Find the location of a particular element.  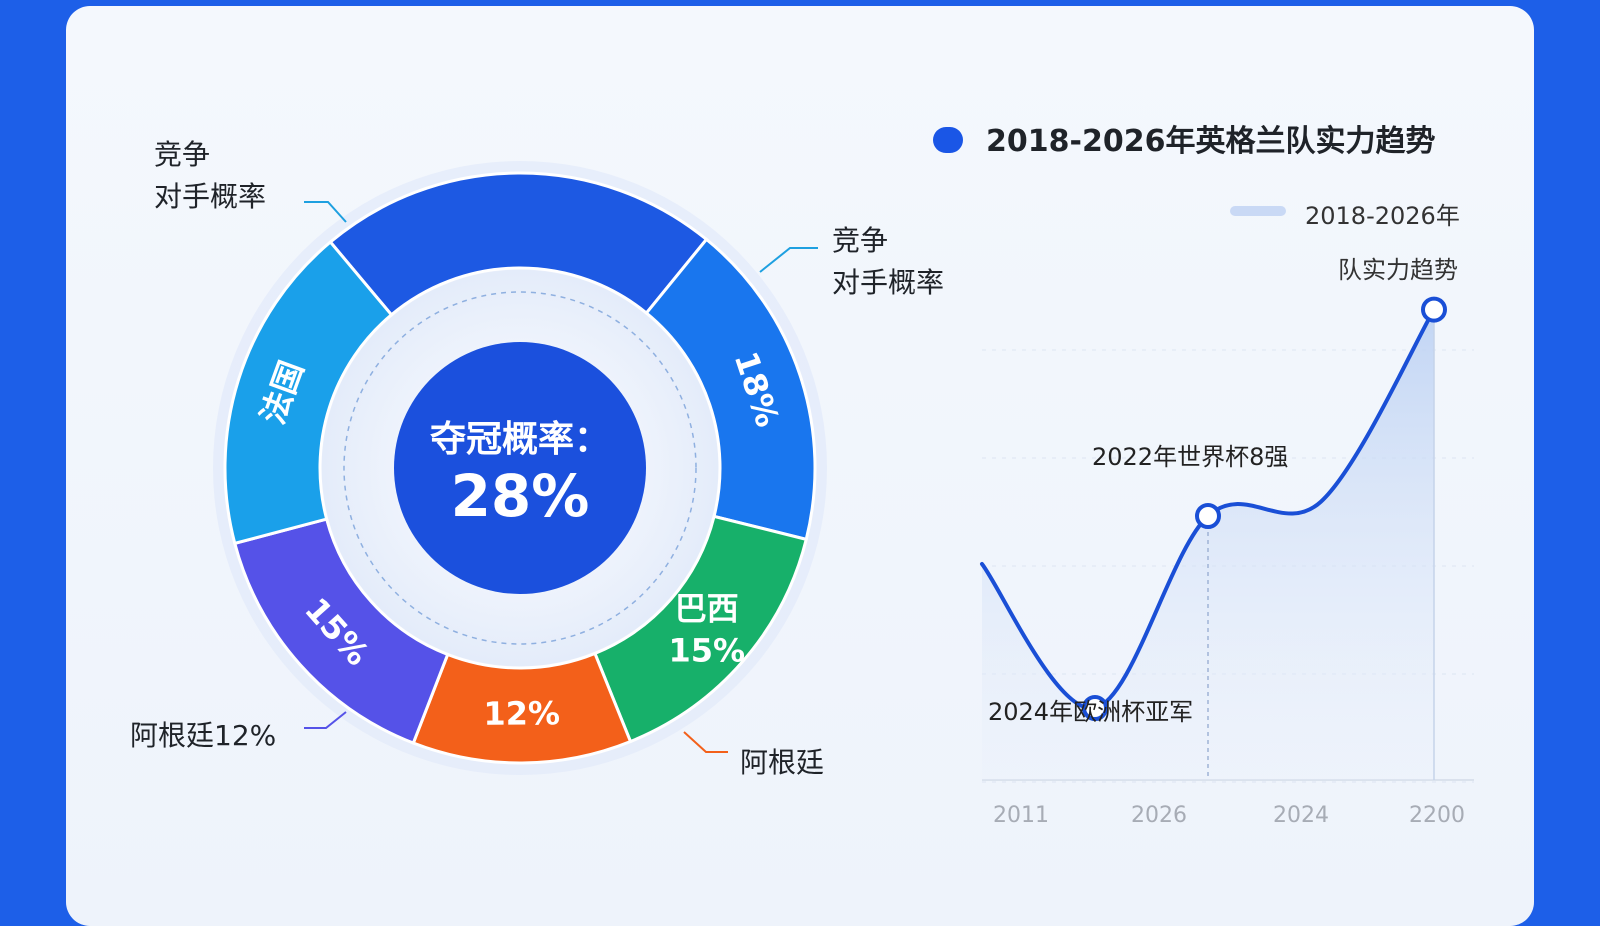

segment-value-label: 12% is located at coordinates (521, 713).